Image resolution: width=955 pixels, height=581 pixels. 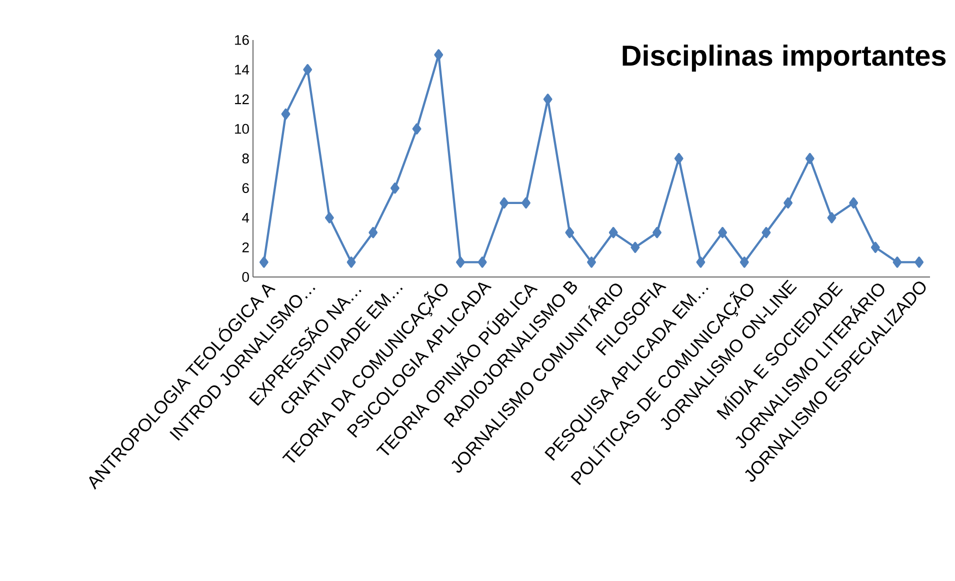 I want to click on y-tick-label: 16, so click(x=242, y=40).